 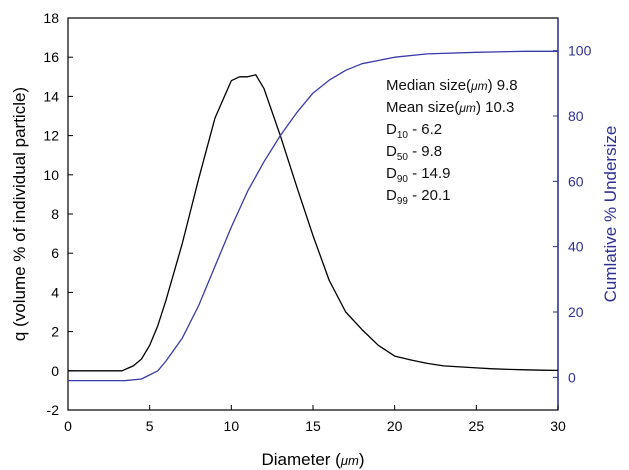 What do you see at coordinates (313, 426) in the screenshot?
I see `x-tick-label-3: 15` at bounding box center [313, 426].